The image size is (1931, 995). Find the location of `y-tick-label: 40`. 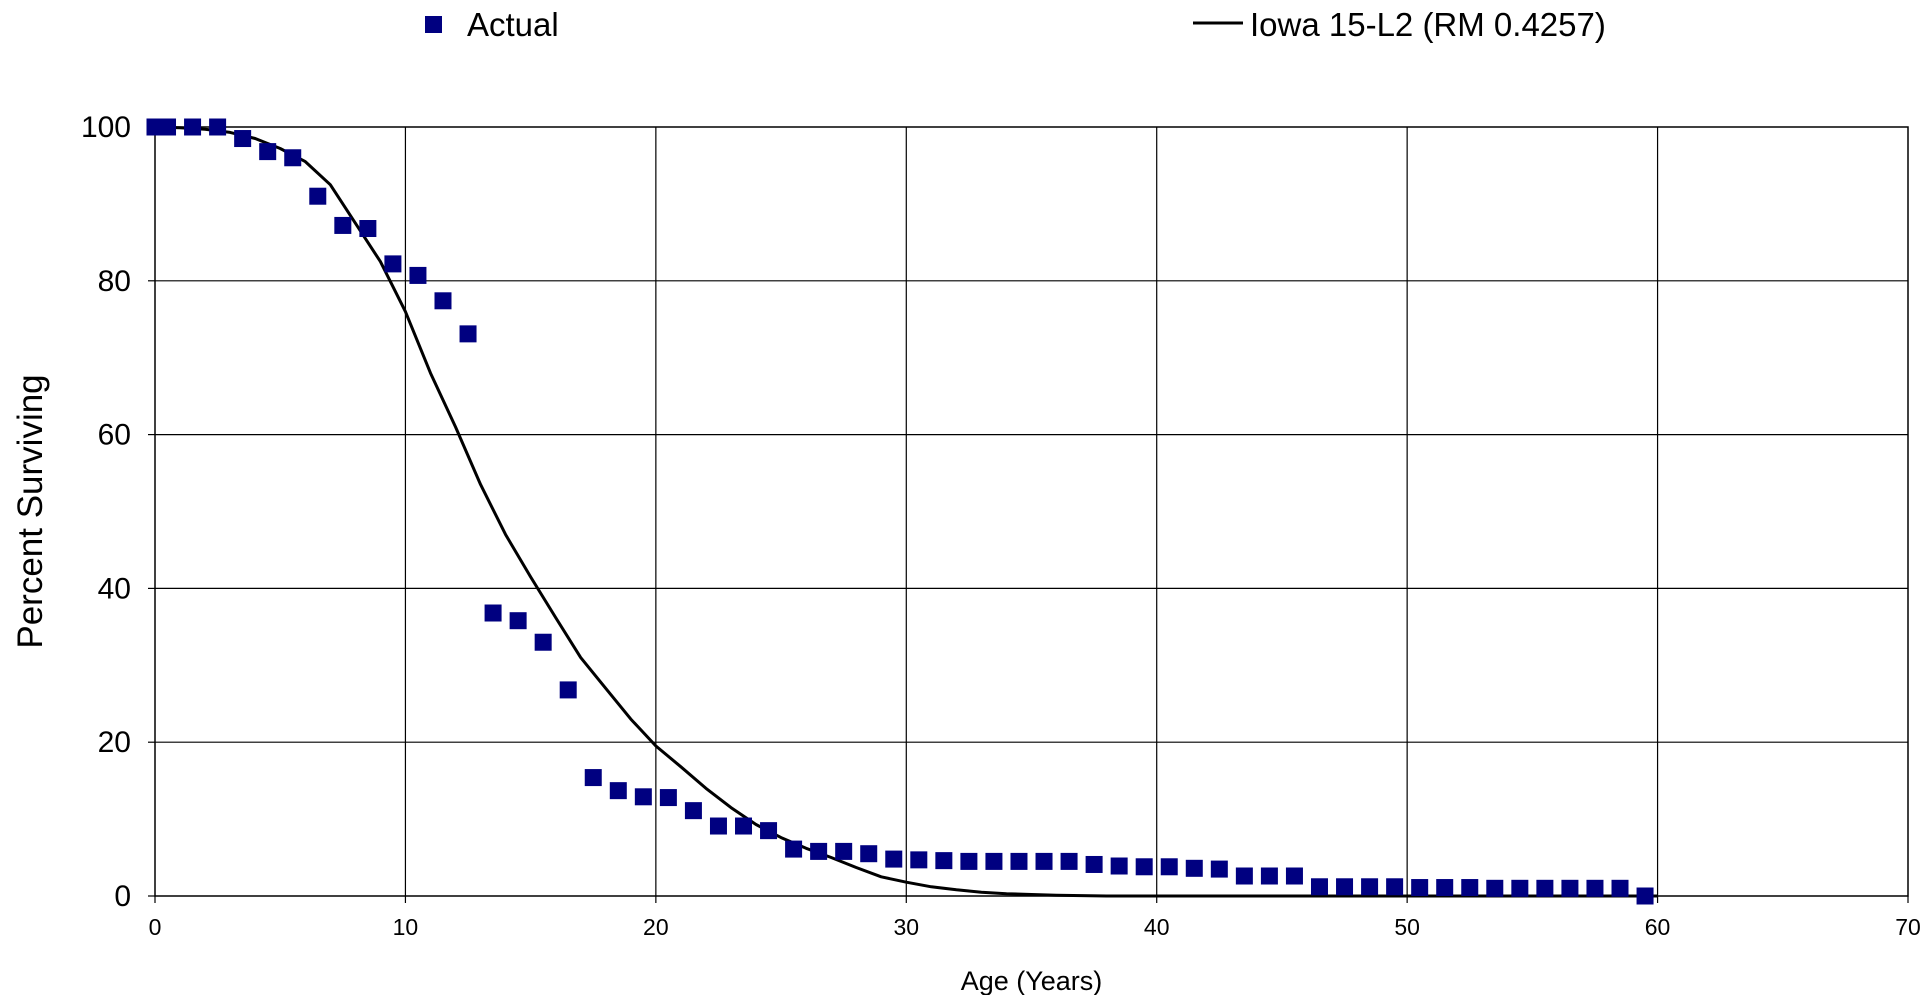

y-tick-label: 40 is located at coordinates (114, 588).